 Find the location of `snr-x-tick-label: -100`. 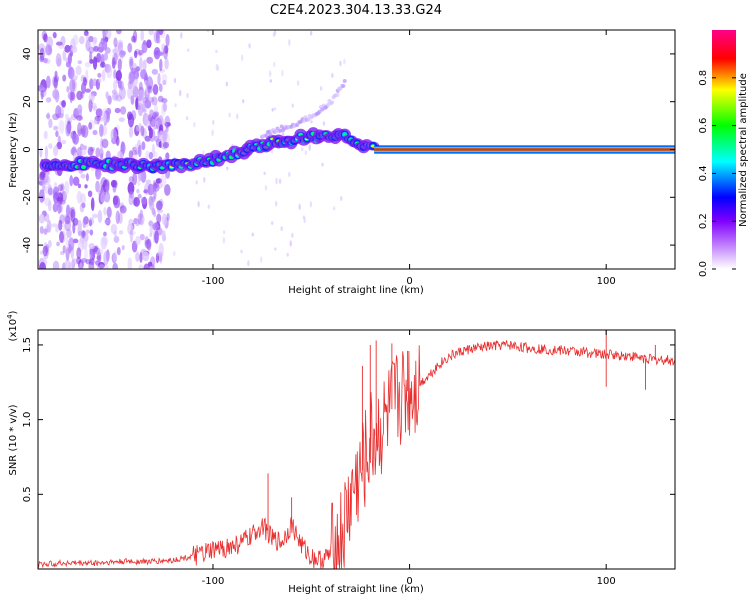

snr-x-tick-label: -100 is located at coordinates (213, 581).